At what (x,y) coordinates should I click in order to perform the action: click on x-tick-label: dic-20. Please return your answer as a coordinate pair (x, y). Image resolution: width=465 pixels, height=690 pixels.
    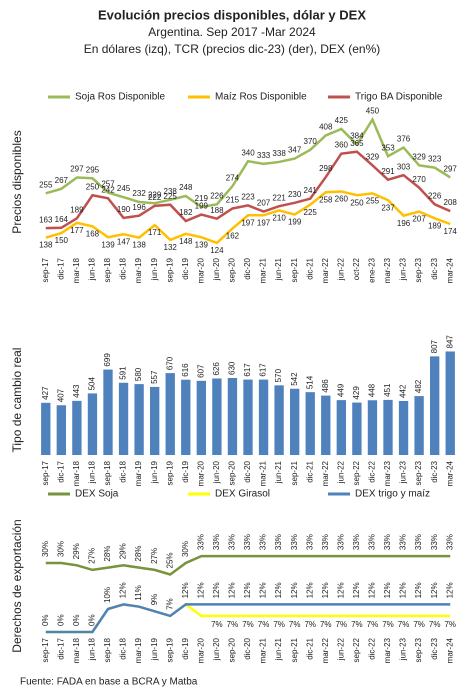
    Looking at the image, I should click on (247, 471).